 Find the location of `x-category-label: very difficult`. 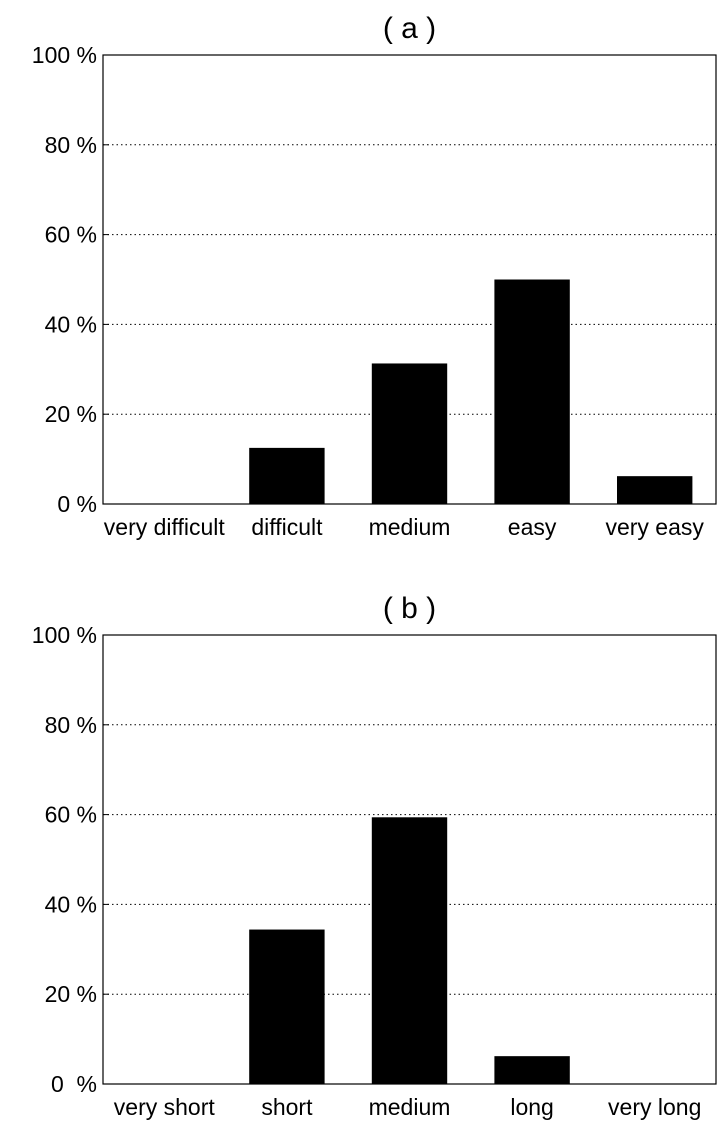

x-category-label: very difficult is located at coordinates (165, 527).